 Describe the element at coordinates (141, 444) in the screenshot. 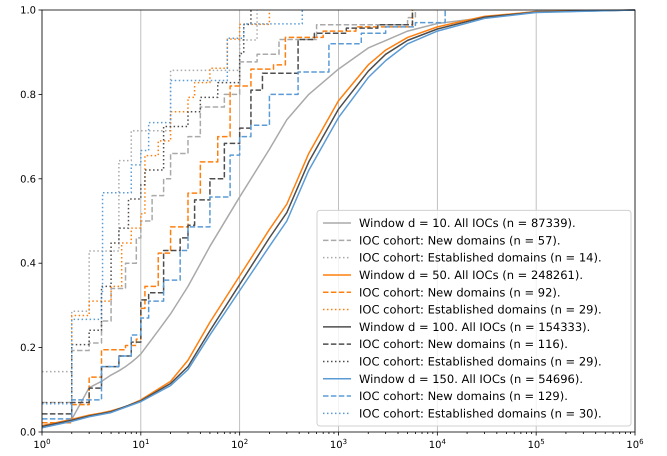

I see `x-tick-label: 10$^{1}$` at that location.